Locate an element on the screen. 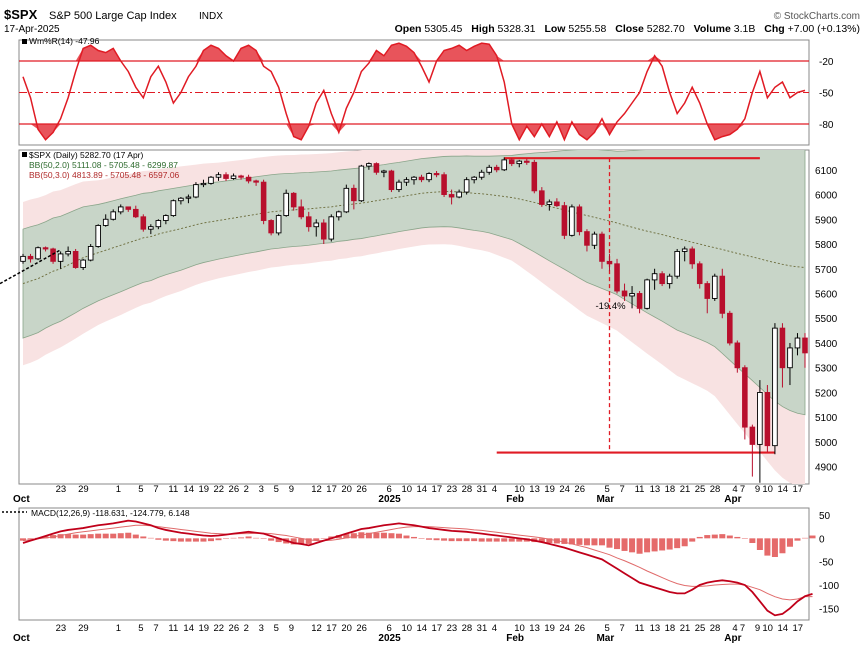  macd-tick-label: 0 is located at coordinates (822, 539).